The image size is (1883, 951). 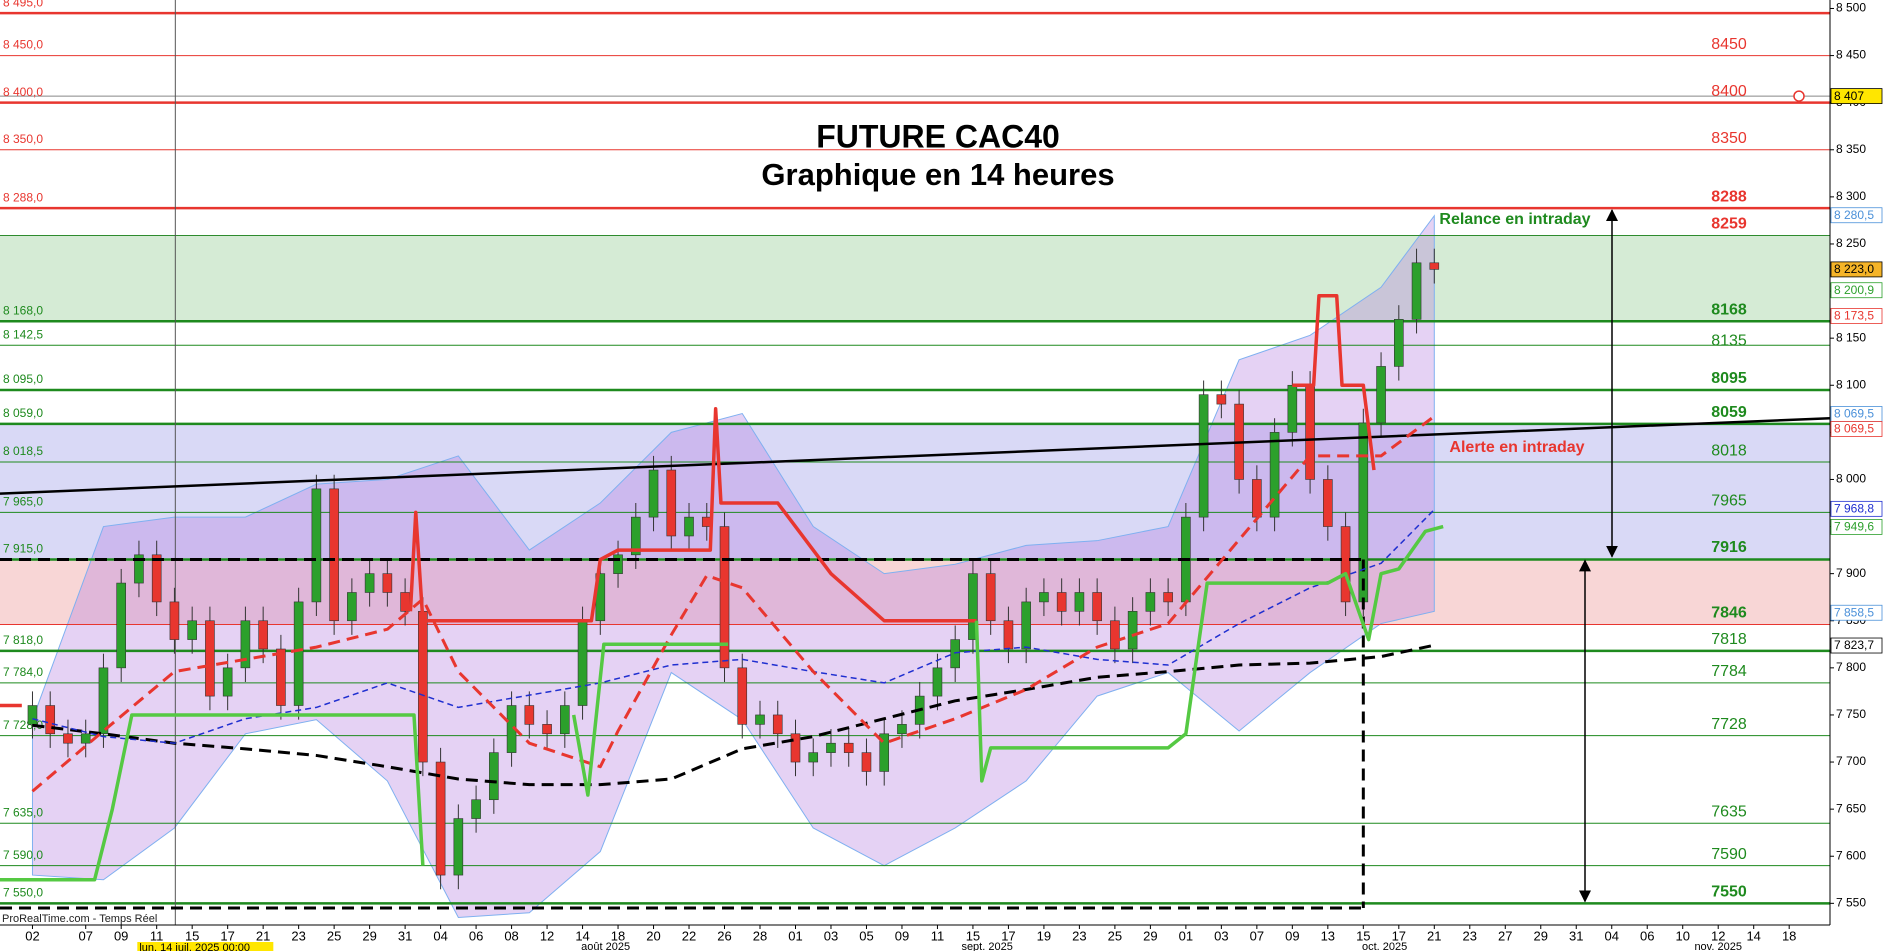 I want to click on x-tick-label: 21, so click(x=1434, y=935).